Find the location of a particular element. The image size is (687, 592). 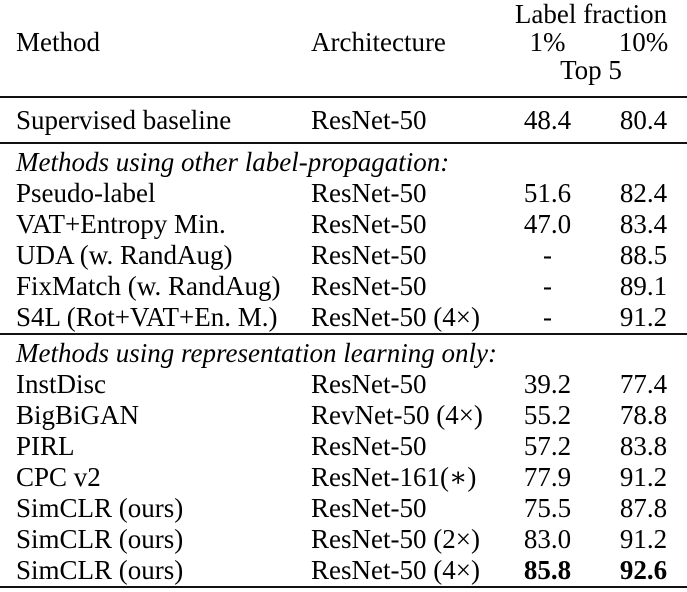

top5-10pct-cell: 80.4 is located at coordinates (643, 120).